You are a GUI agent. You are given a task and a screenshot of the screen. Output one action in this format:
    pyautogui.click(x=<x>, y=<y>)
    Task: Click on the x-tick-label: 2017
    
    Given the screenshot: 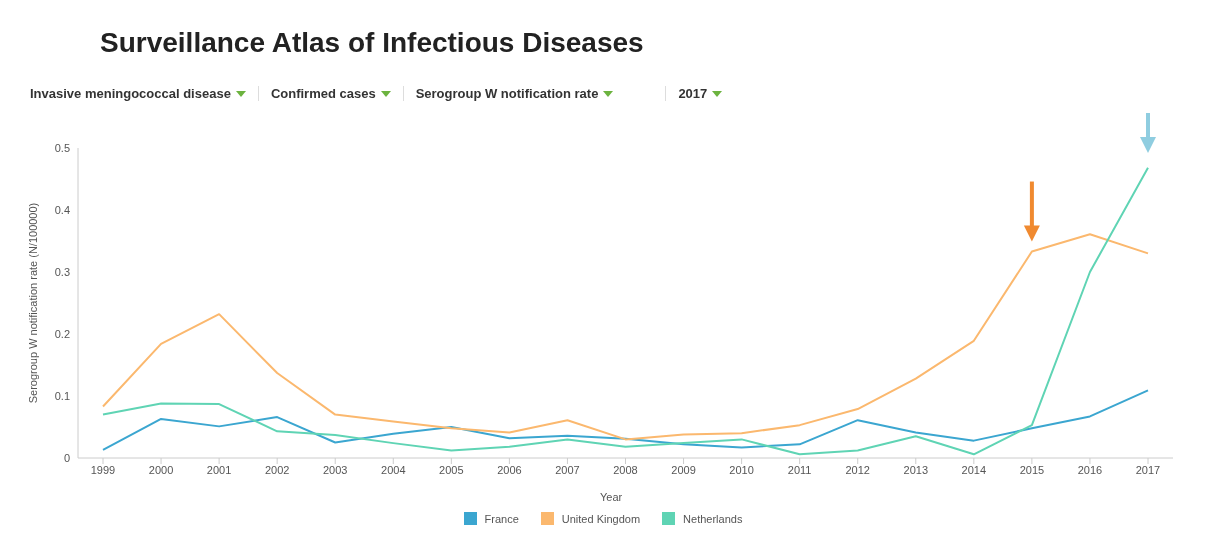 What is the action you would take?
    pyautogui.click(x=1148, y=469)
    